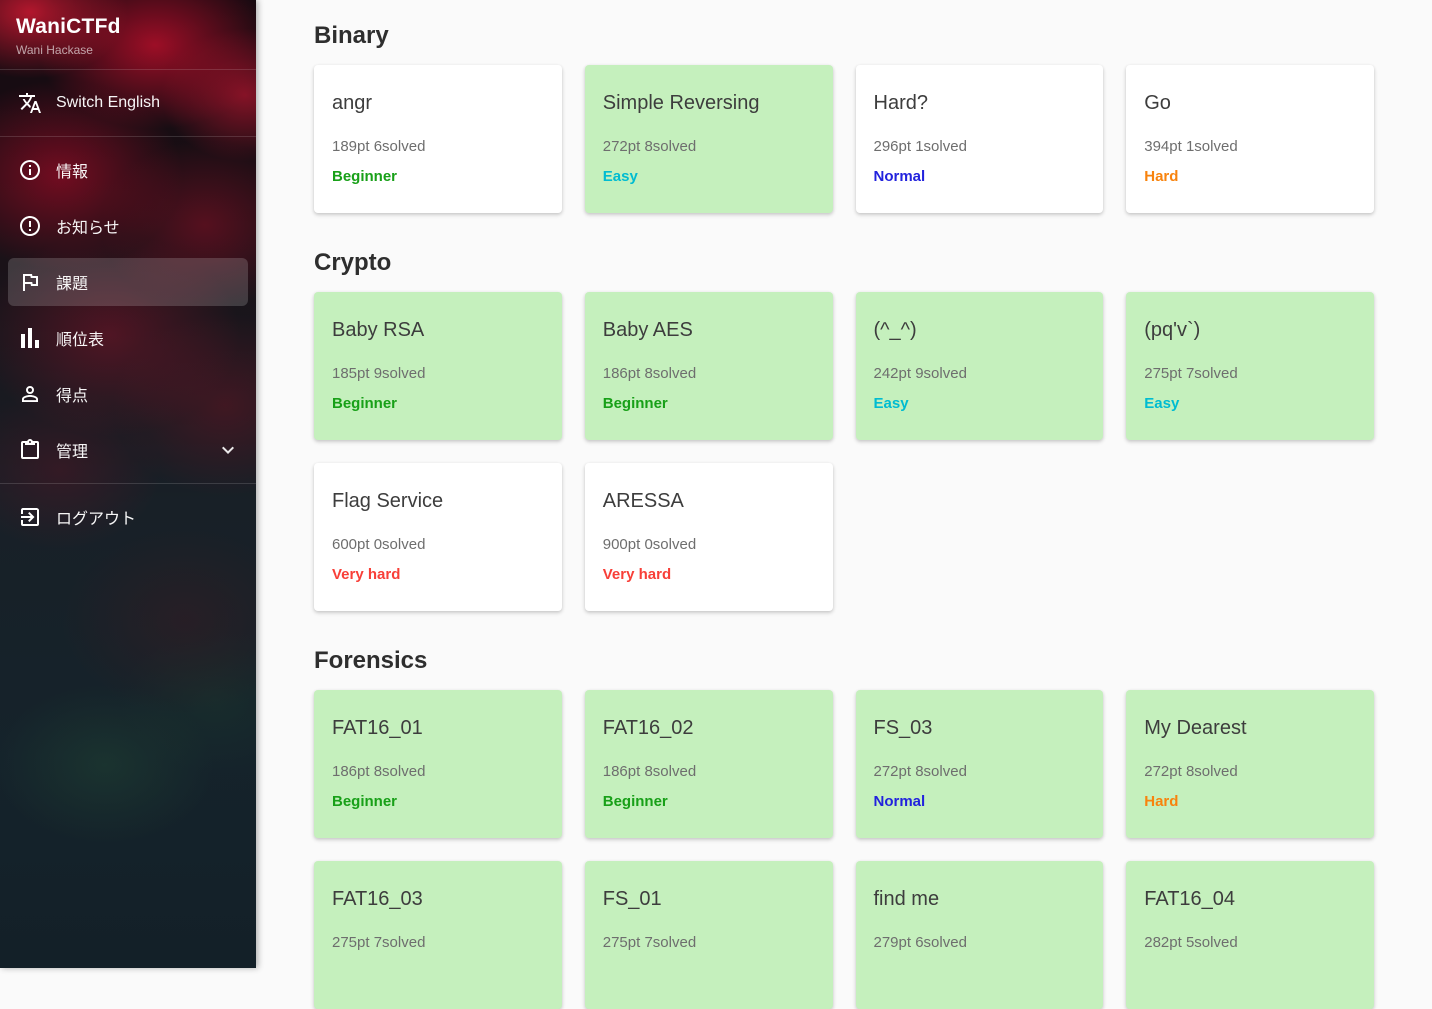 This screenshot has width=1432, height=1009. What do you see at coordinates (30, 282) in the screenshot?
I see `flag-icon` at bounding box center [30, 282].